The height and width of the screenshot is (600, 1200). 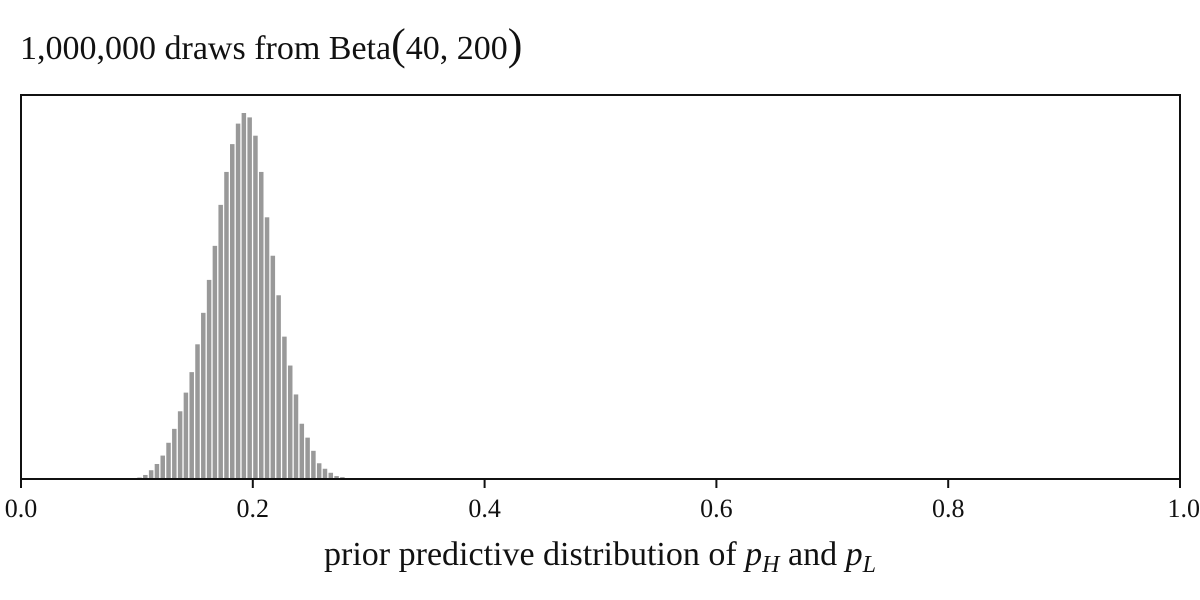 What do you see at coordinates (253, 508) in the screenshot?
I see `x-tick-label-1: 0.2` at bounding box center [253, 508].